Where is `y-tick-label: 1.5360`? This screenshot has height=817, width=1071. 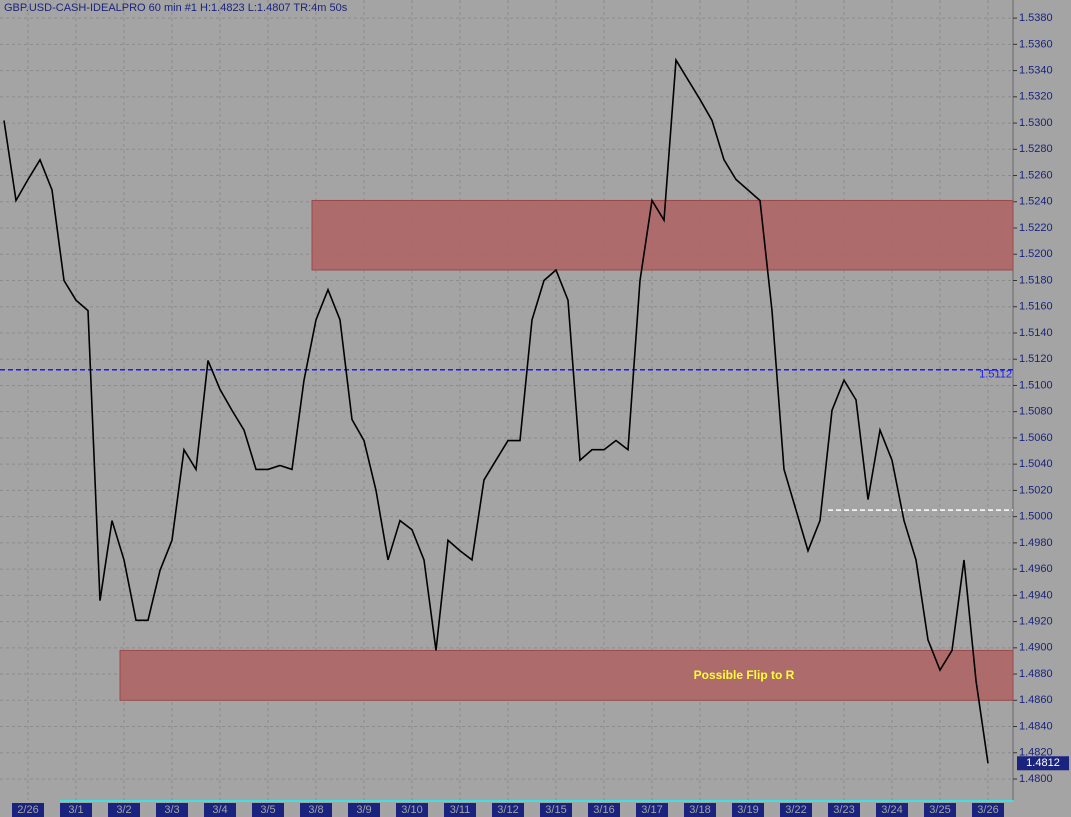
y-tick-label: 1.5360 is located at coordinates (1036, 44).